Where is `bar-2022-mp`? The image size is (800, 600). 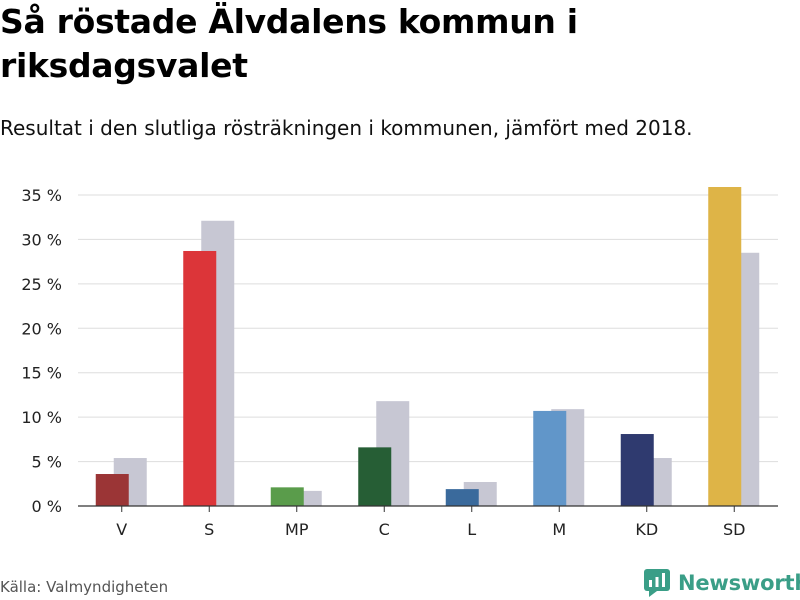
bar-2022-mp is located at coordinates (287, 496).